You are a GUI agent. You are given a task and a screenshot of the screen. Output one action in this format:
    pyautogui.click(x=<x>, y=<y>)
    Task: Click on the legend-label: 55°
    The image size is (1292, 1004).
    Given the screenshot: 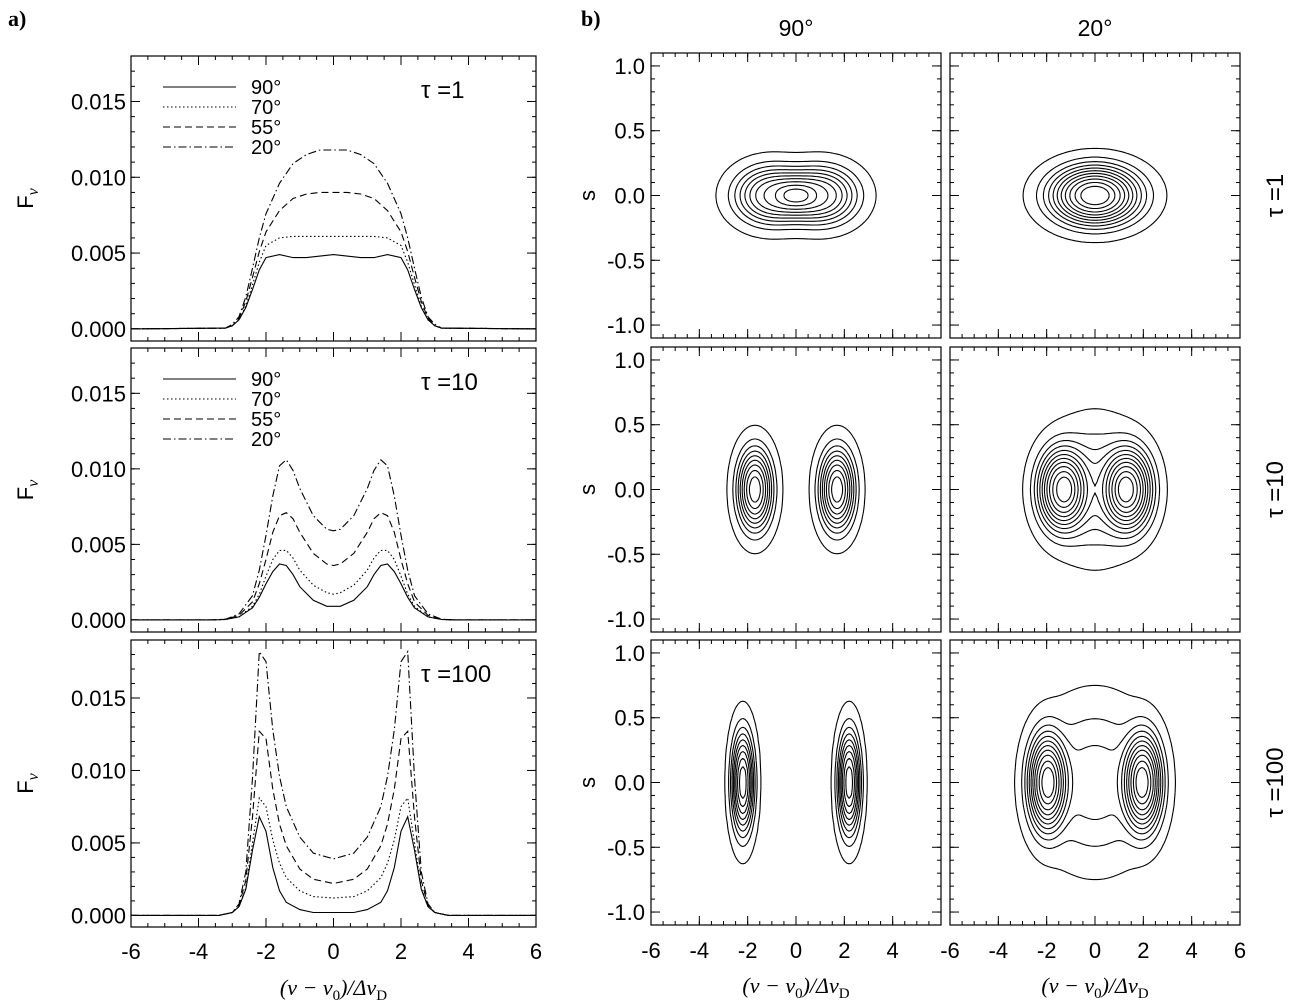 What is the action you would take?
    pyautogui.click(x=266, y=128)
    